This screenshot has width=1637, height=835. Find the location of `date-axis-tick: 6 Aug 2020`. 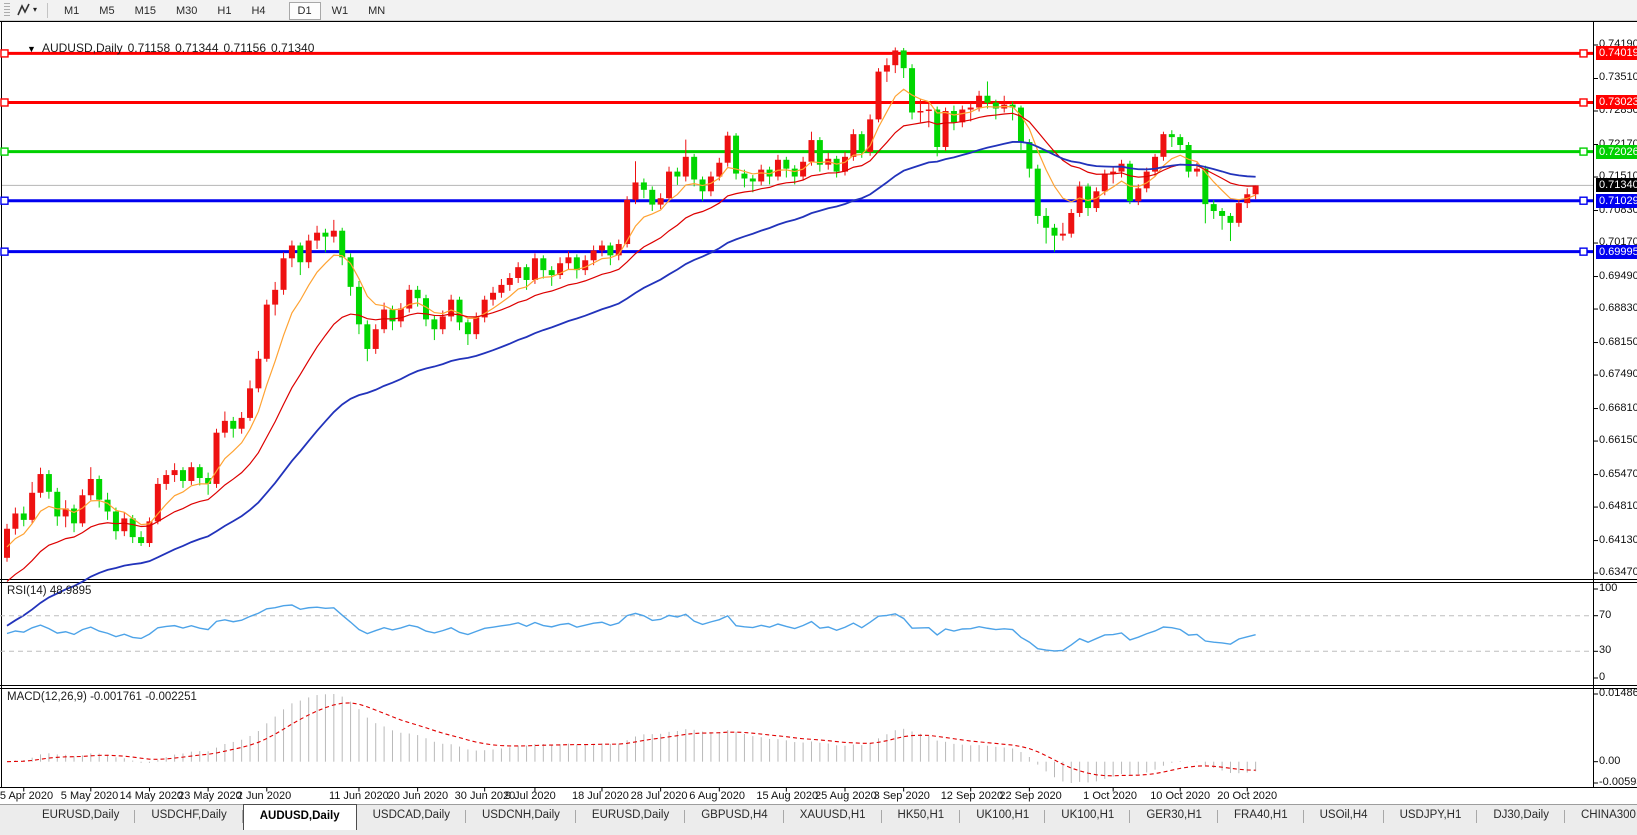

date-axis-tick: 6 Aug 2020 is located at coordinates (717, 796).